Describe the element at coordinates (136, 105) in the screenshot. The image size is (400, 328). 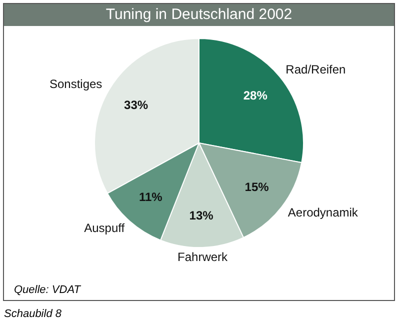
I see `data-label: 33%` at that location.